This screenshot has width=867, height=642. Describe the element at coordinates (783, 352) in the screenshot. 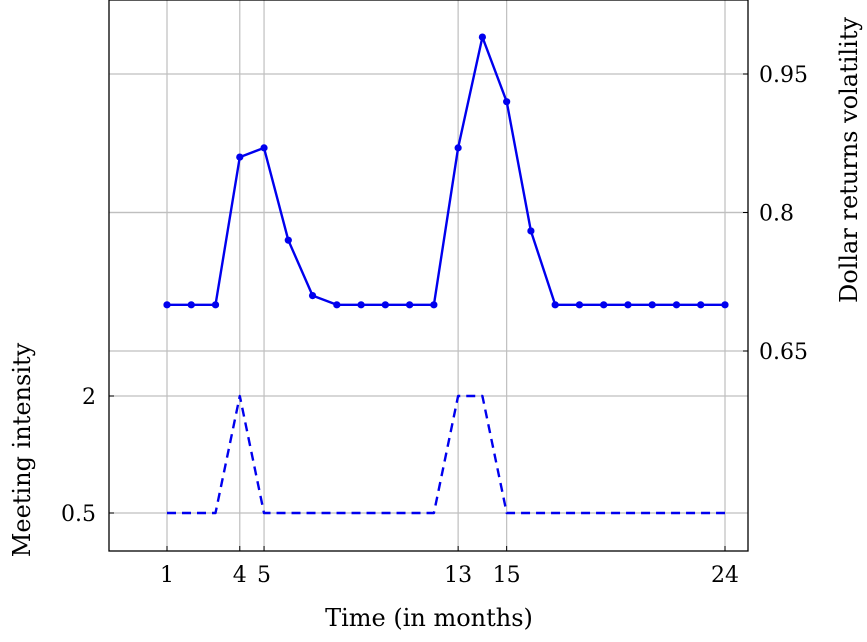

I see `right-y-tick-label: 0.65` at that location.